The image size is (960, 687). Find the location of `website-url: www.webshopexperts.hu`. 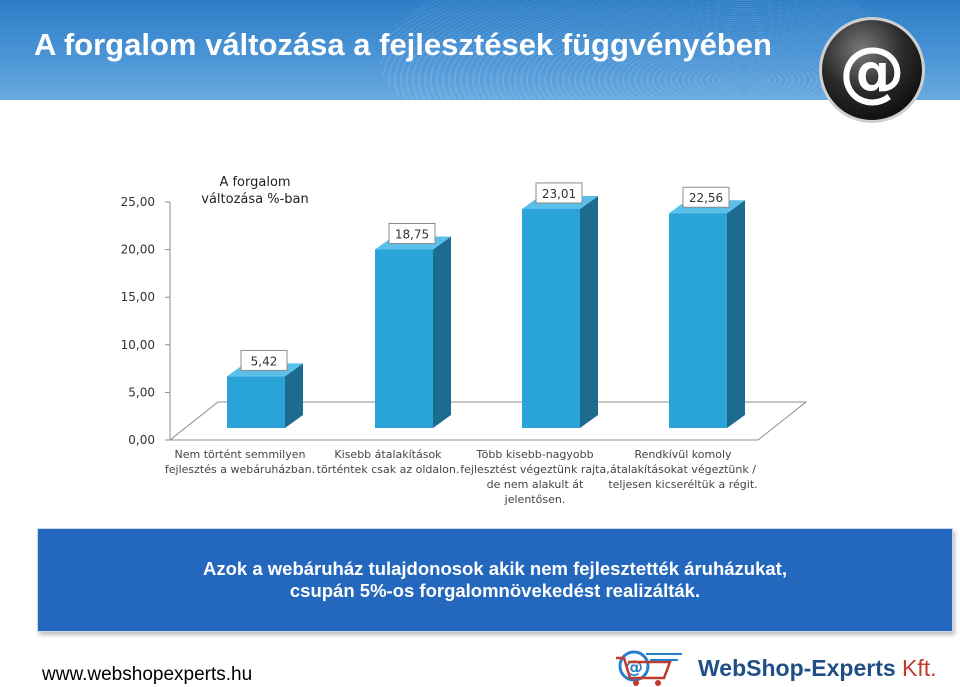

website-url: www.webshopexperts.hu is located at coordinates (147, 674).